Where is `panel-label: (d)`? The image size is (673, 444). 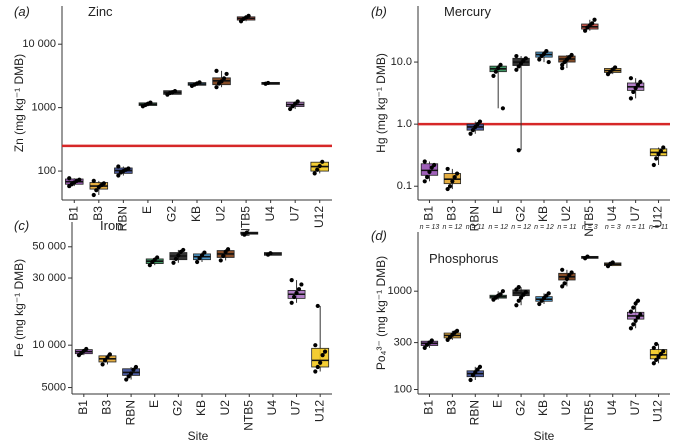 panel-label: (d) is located at coordinates (379, 235).